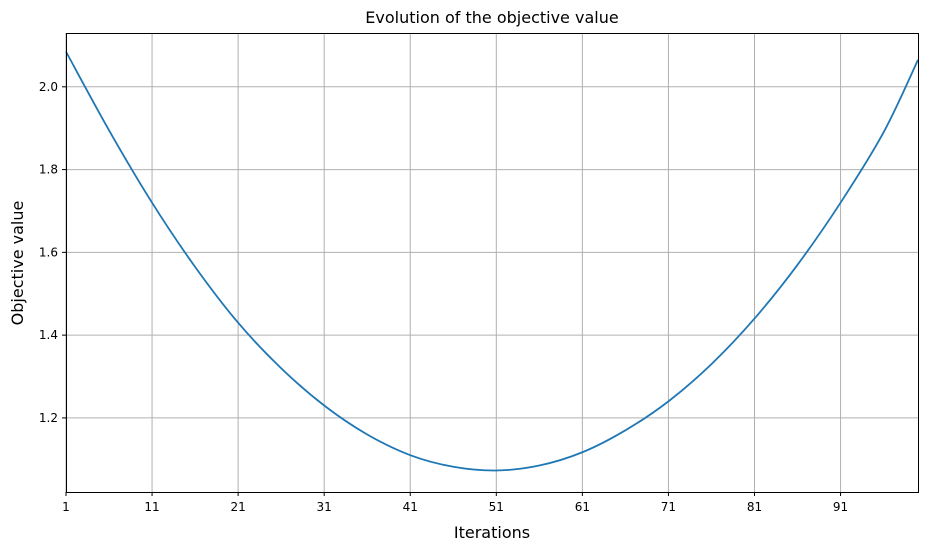 This screenshot has width=927, height=551. Describe the element at coordinates (48, 170) in the screenshot. I see `y-tick-label: 1.8` at that location.